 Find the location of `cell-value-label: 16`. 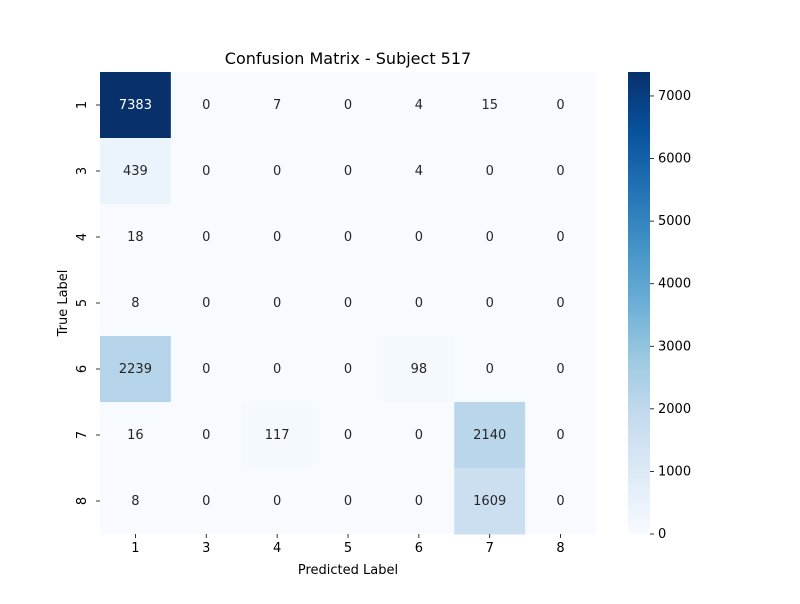

cell-value-label: 16 is located at coordinates (135, 435).